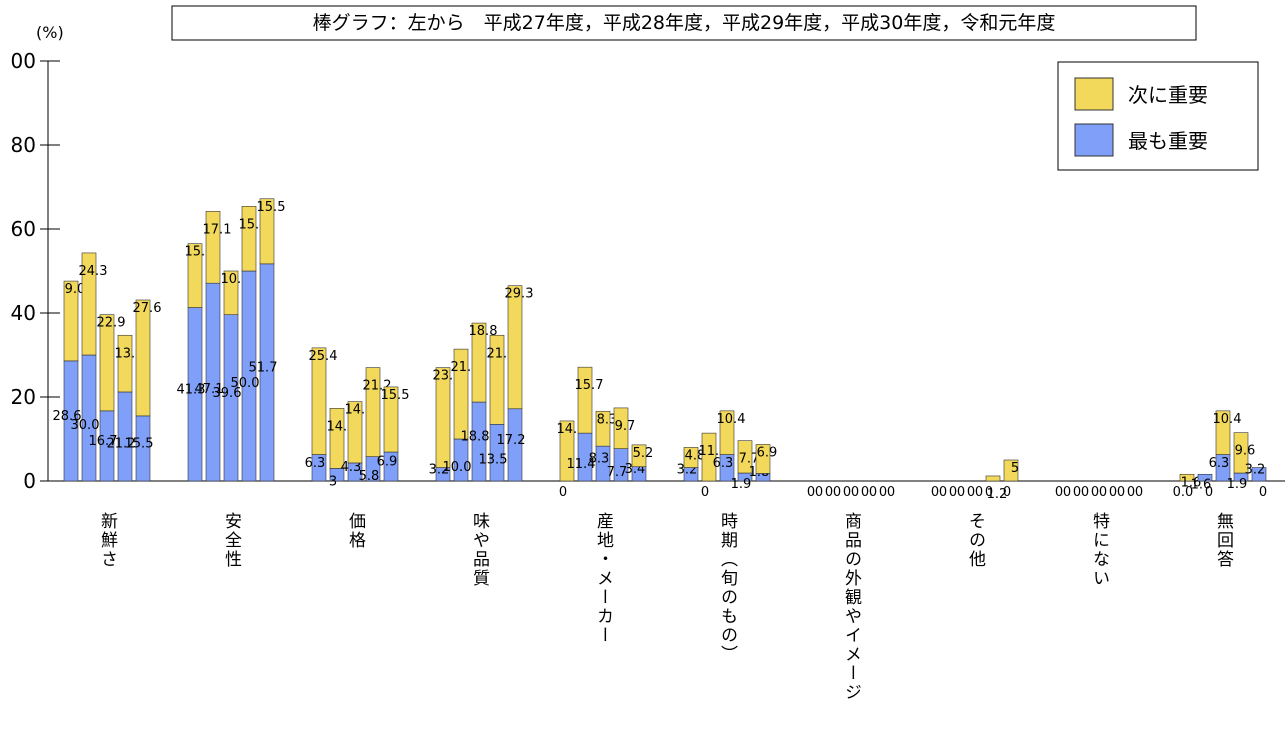 This screenshot has height=753, width=1285. Describe the element at coordinates (997, 494) in the screenshot. I see `value-label: 1.2` at that location.